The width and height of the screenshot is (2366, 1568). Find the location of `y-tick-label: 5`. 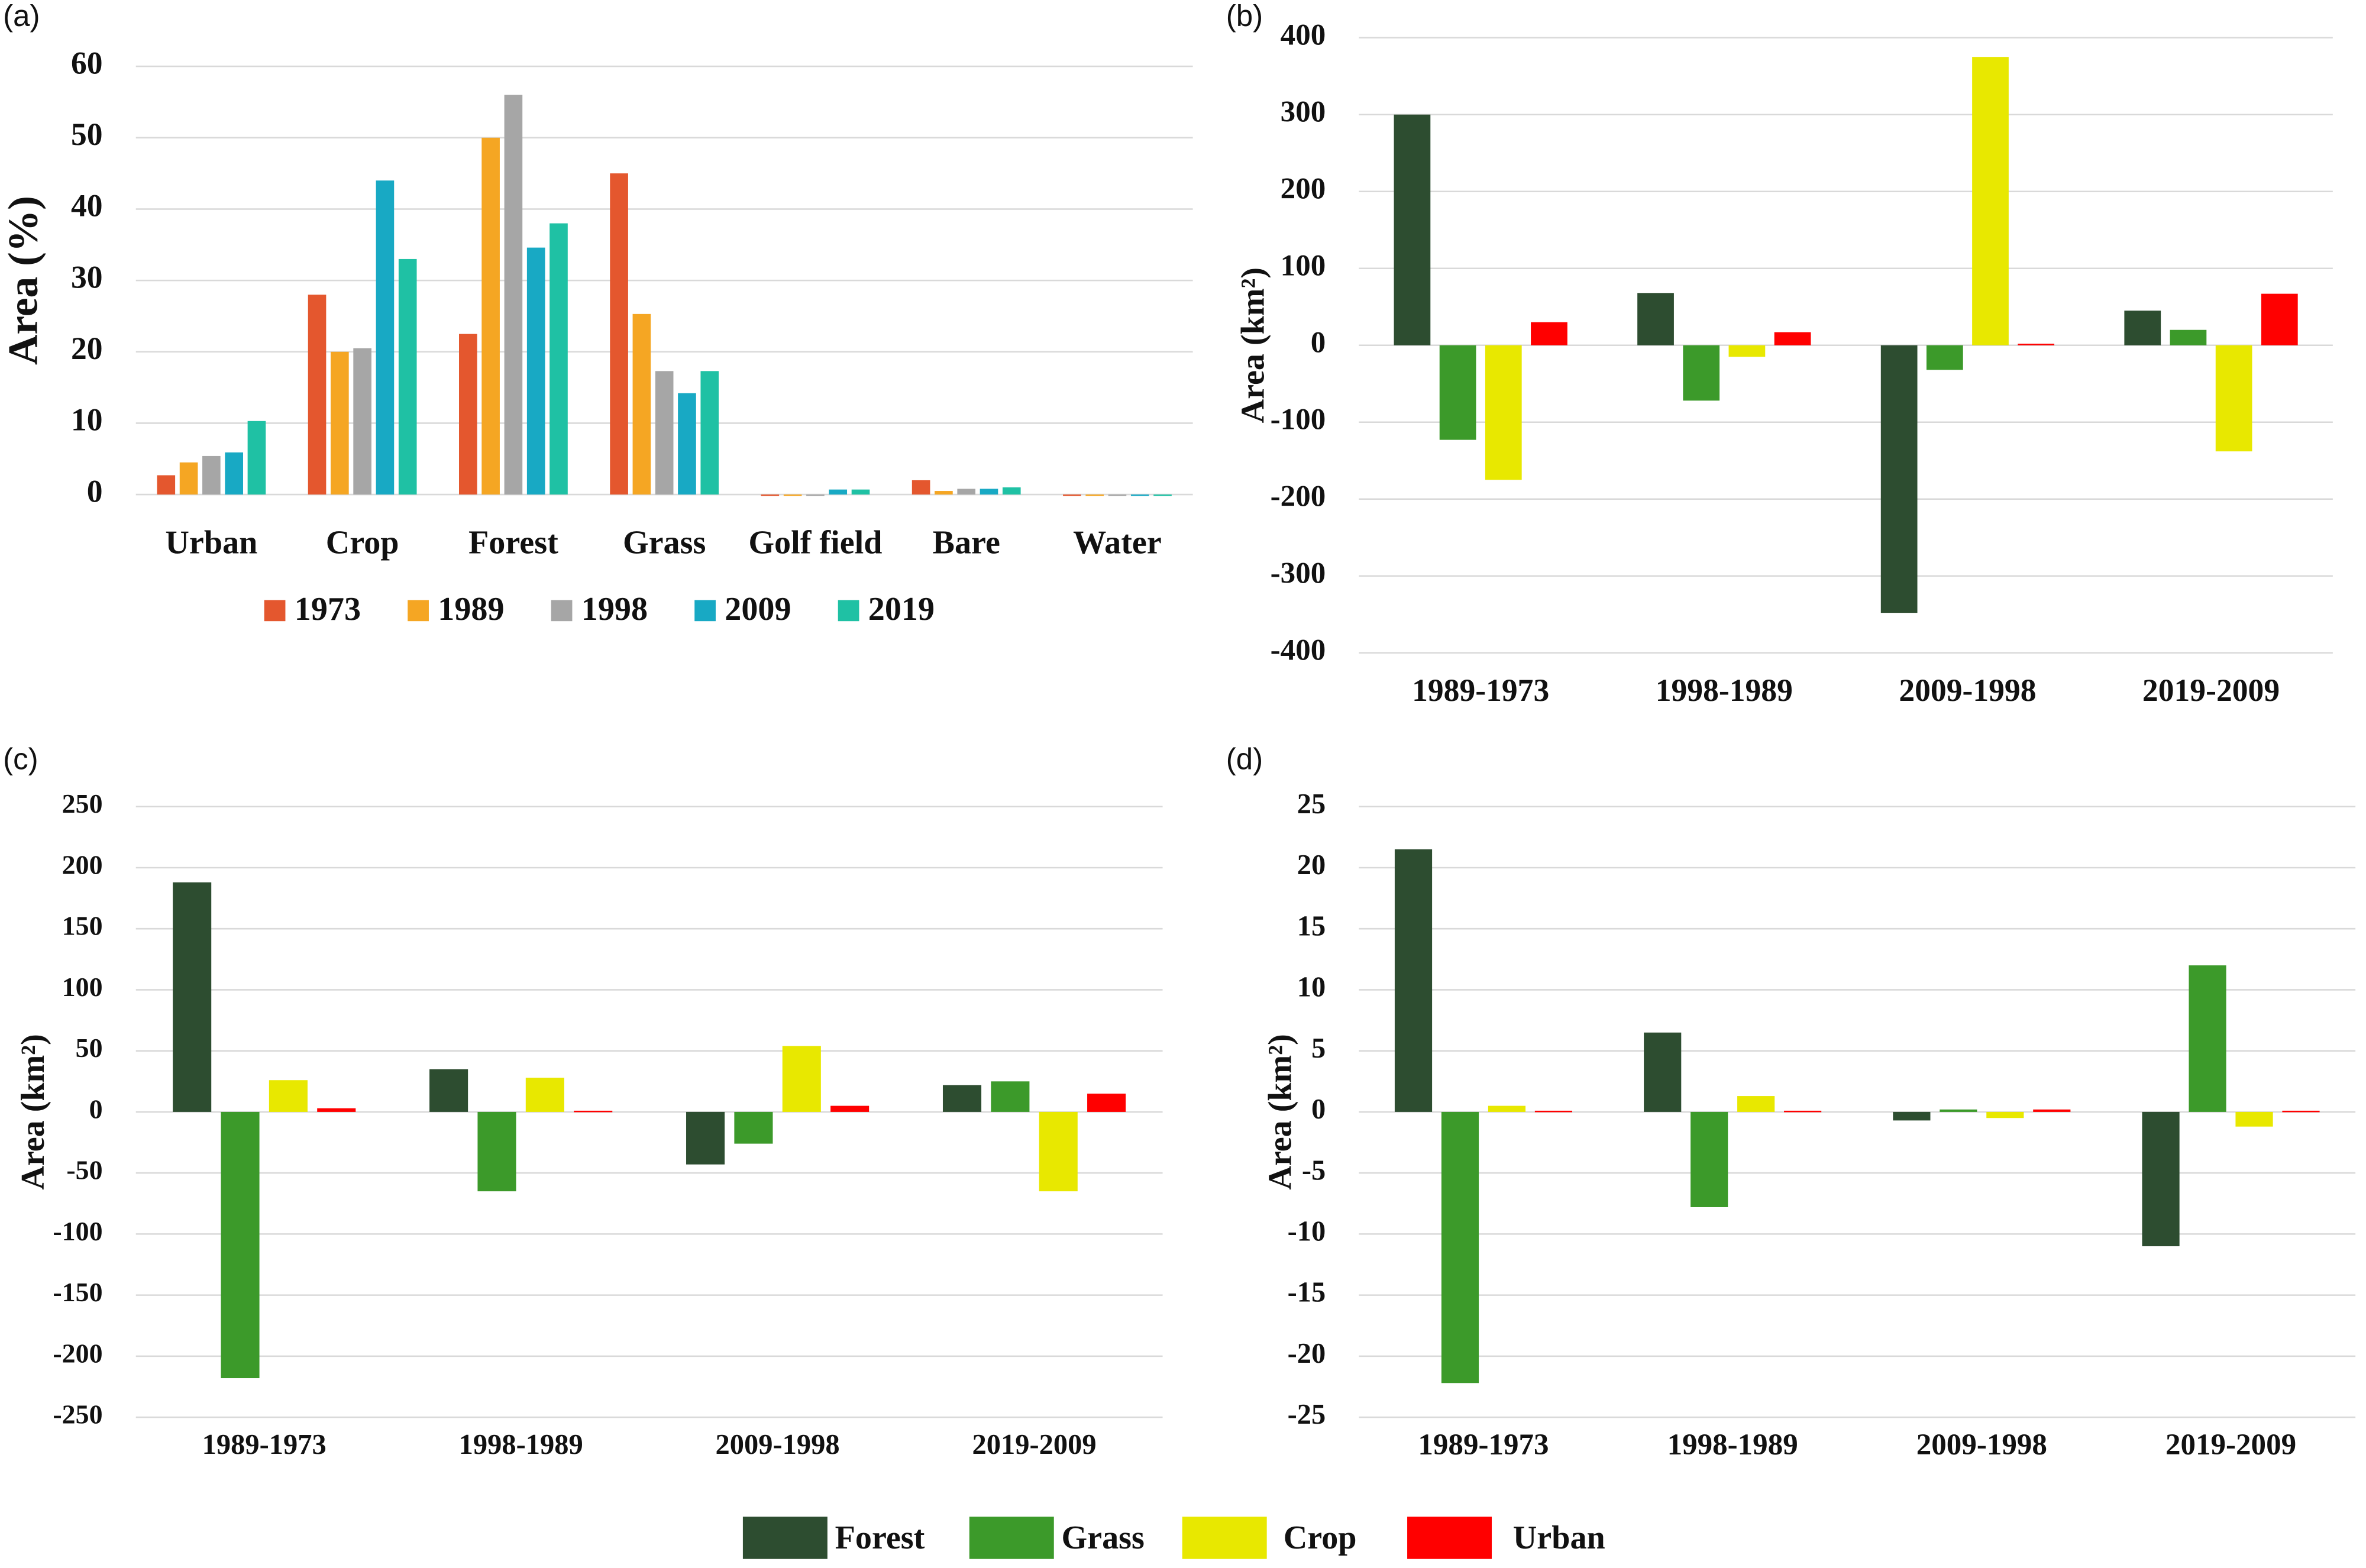

y-tick-label: 5 is located at coordinates (1318, 1048).